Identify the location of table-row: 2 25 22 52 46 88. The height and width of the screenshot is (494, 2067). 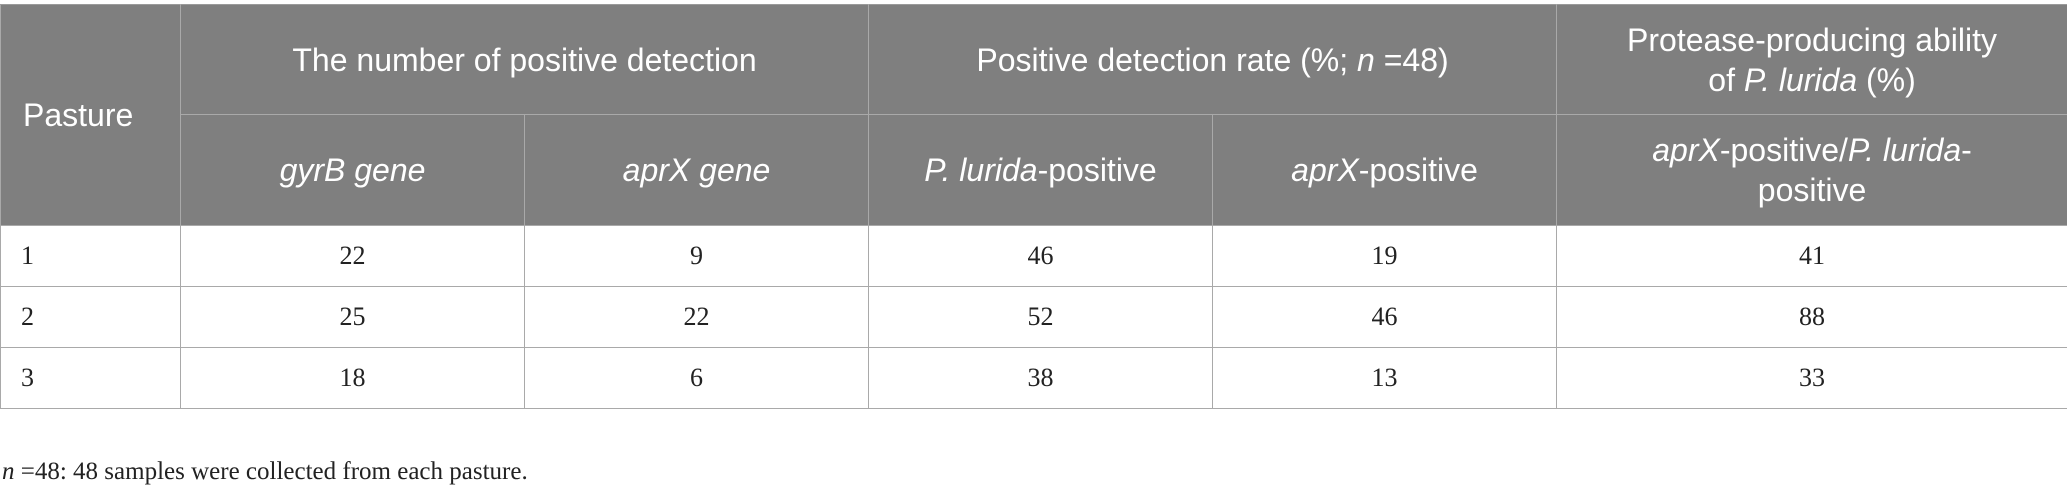
(1033, 317).